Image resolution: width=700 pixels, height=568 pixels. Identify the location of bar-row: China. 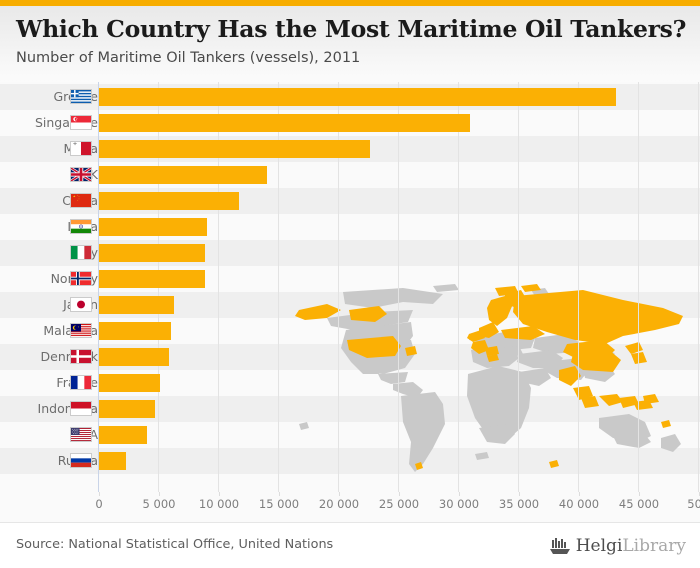
(350, 201).